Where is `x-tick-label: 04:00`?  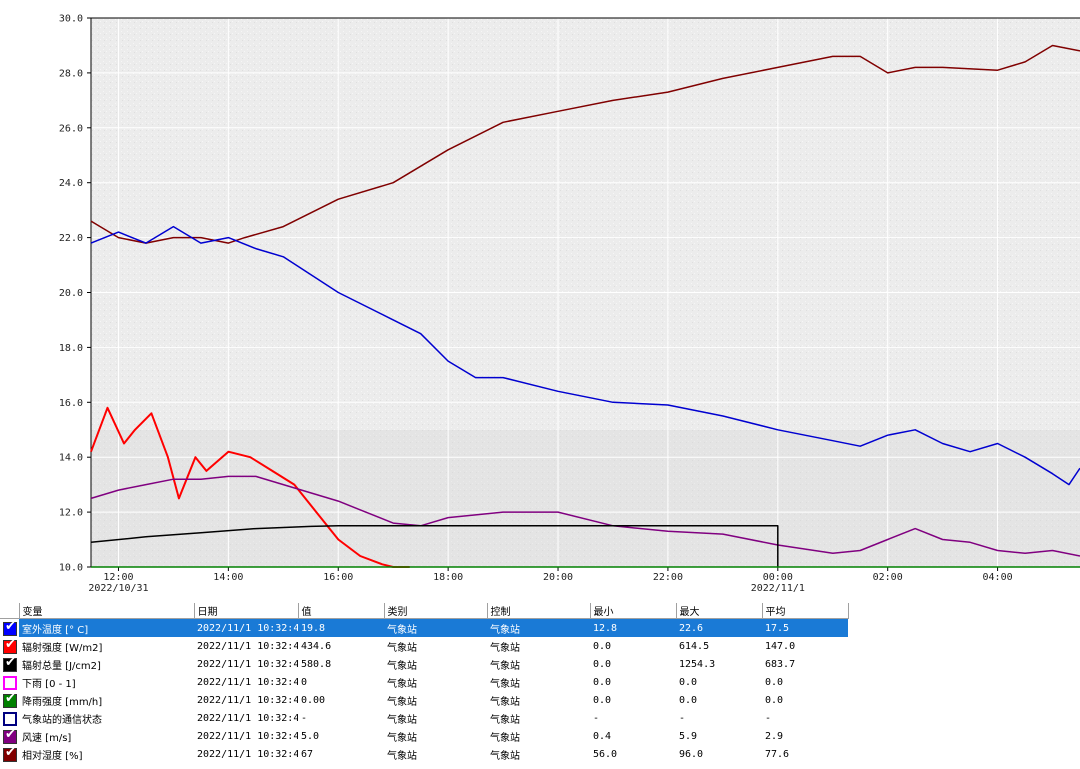
x-tick-label: 04:00 is located at coordinates (998, 577).